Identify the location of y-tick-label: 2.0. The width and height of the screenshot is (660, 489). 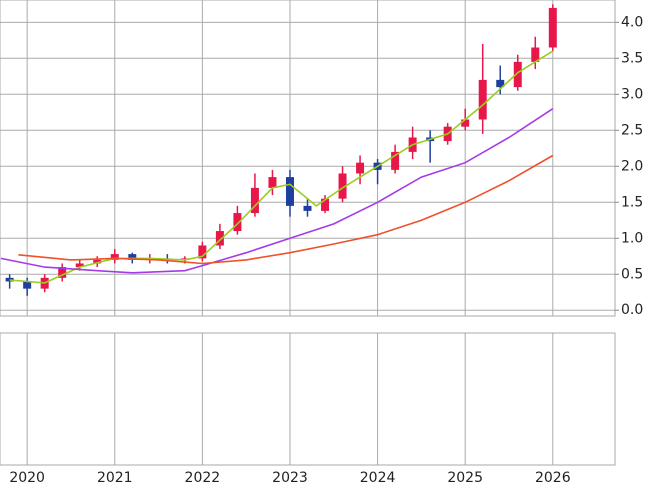
(632, 166).